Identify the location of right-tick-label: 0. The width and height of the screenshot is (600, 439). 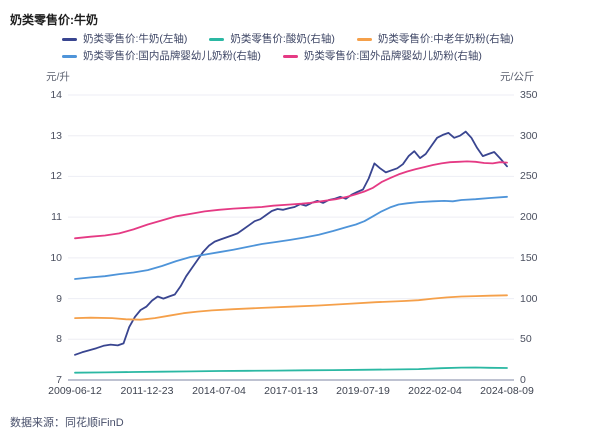
(523, 380).